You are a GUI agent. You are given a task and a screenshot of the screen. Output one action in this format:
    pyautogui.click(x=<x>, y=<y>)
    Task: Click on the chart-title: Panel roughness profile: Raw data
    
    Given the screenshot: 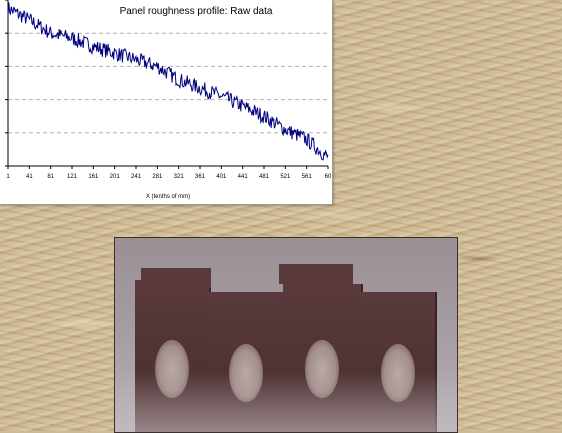 What is the action you would take?
    pyautogui.click(x=196, y=11)
    